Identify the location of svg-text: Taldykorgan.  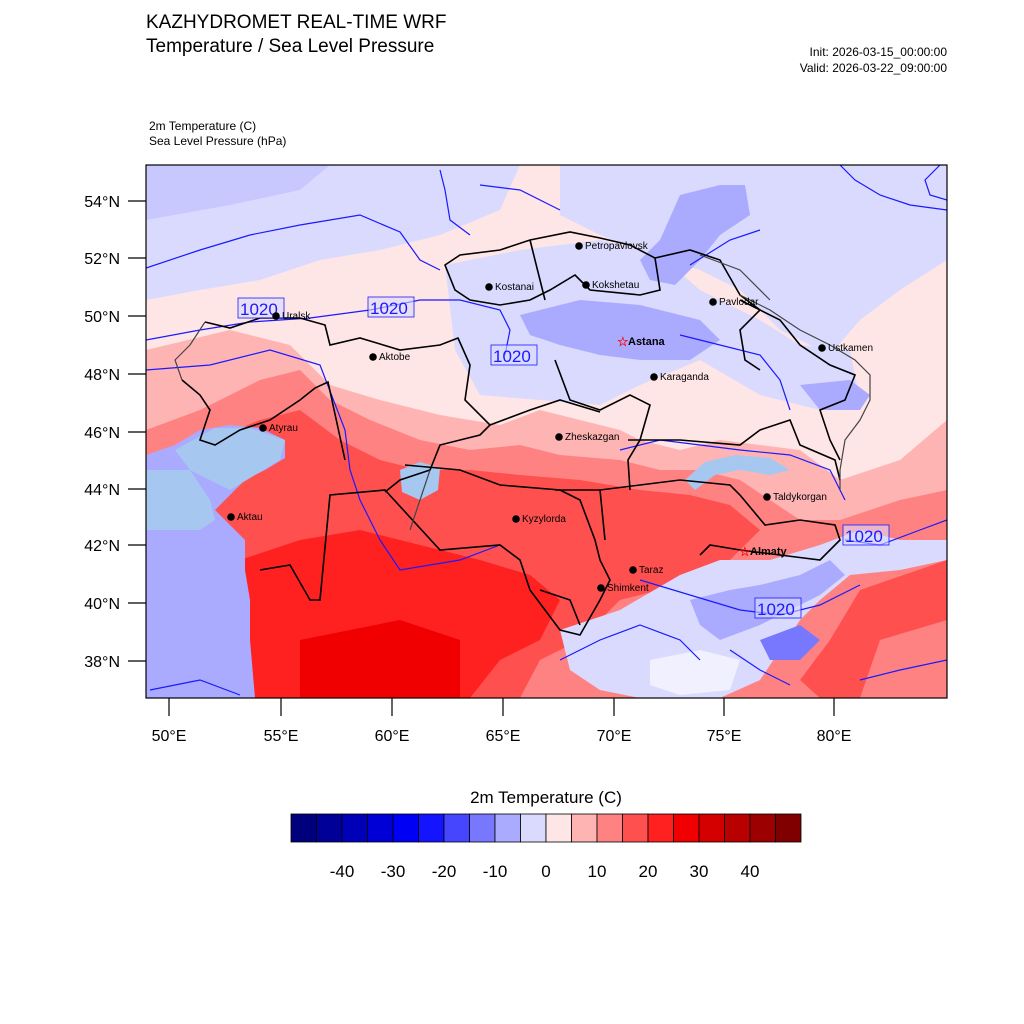
(800, 497).